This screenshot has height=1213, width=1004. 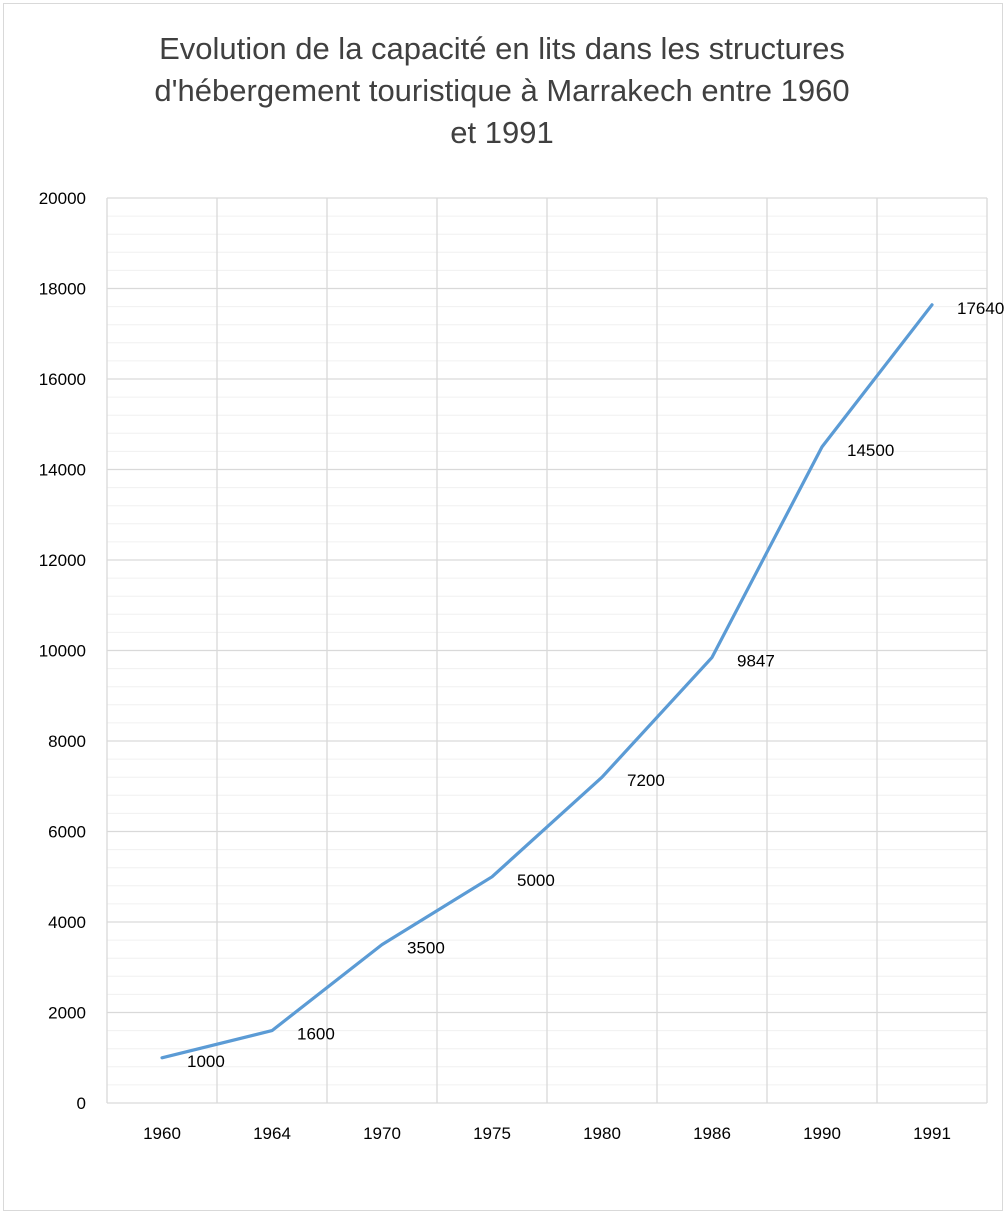 What do you see at coordinates (980, 308) in the screenshot?
I see `data-label: 17640` at bounding box center [980, 308].